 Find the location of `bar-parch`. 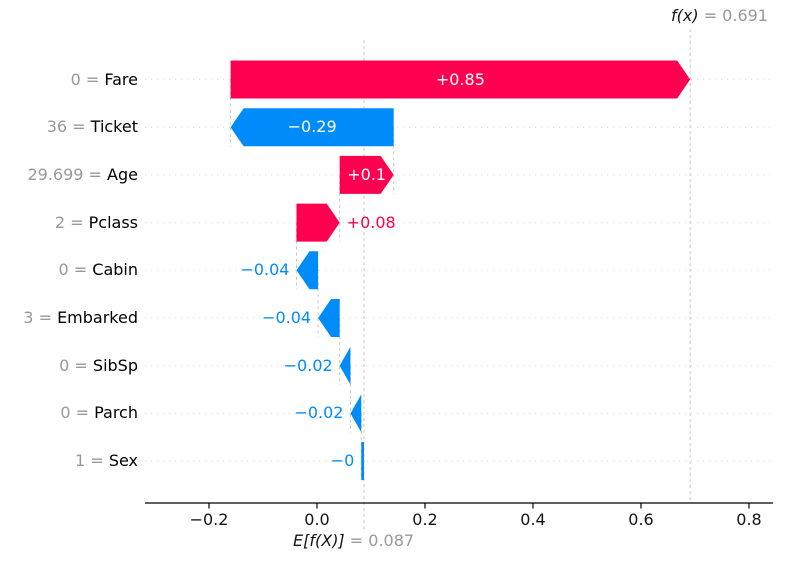

bar-parch is located at coordinates (356, 413).